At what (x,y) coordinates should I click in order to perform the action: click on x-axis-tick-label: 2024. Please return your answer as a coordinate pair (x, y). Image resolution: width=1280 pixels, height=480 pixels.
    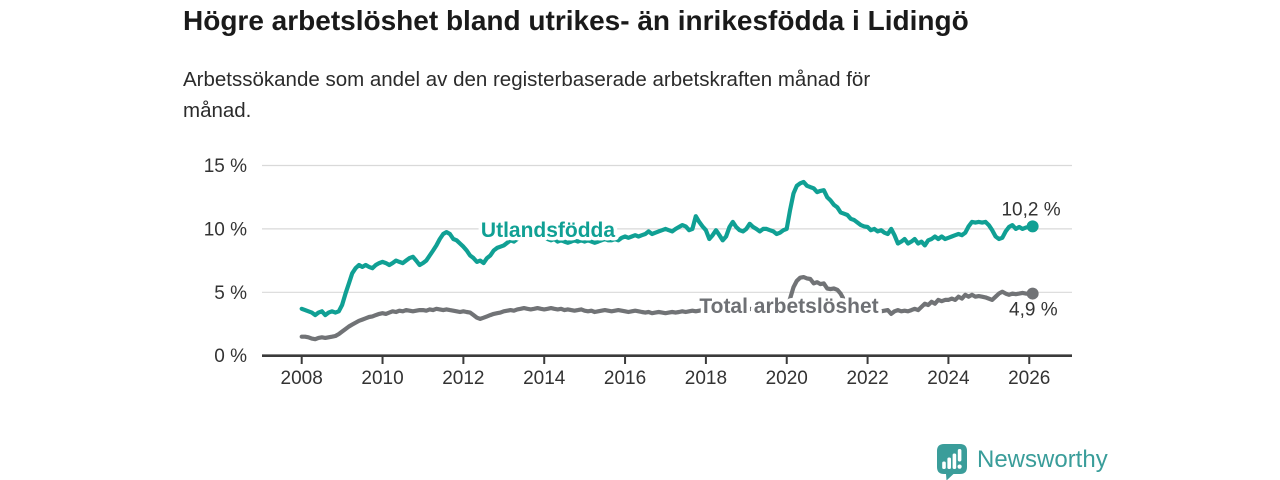
    Looking at the image, I should click on (948, 378).